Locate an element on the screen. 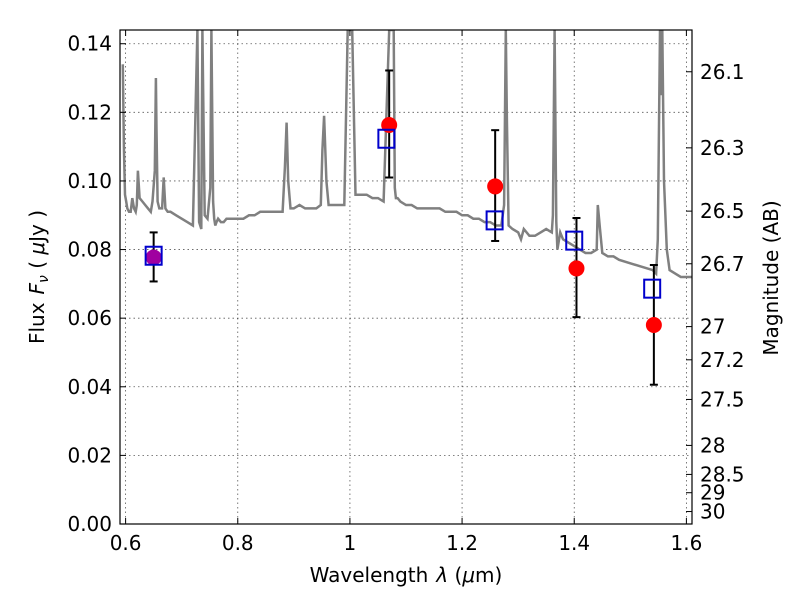  x-tick-label: 0.8 is located at coordinates (238, 543).